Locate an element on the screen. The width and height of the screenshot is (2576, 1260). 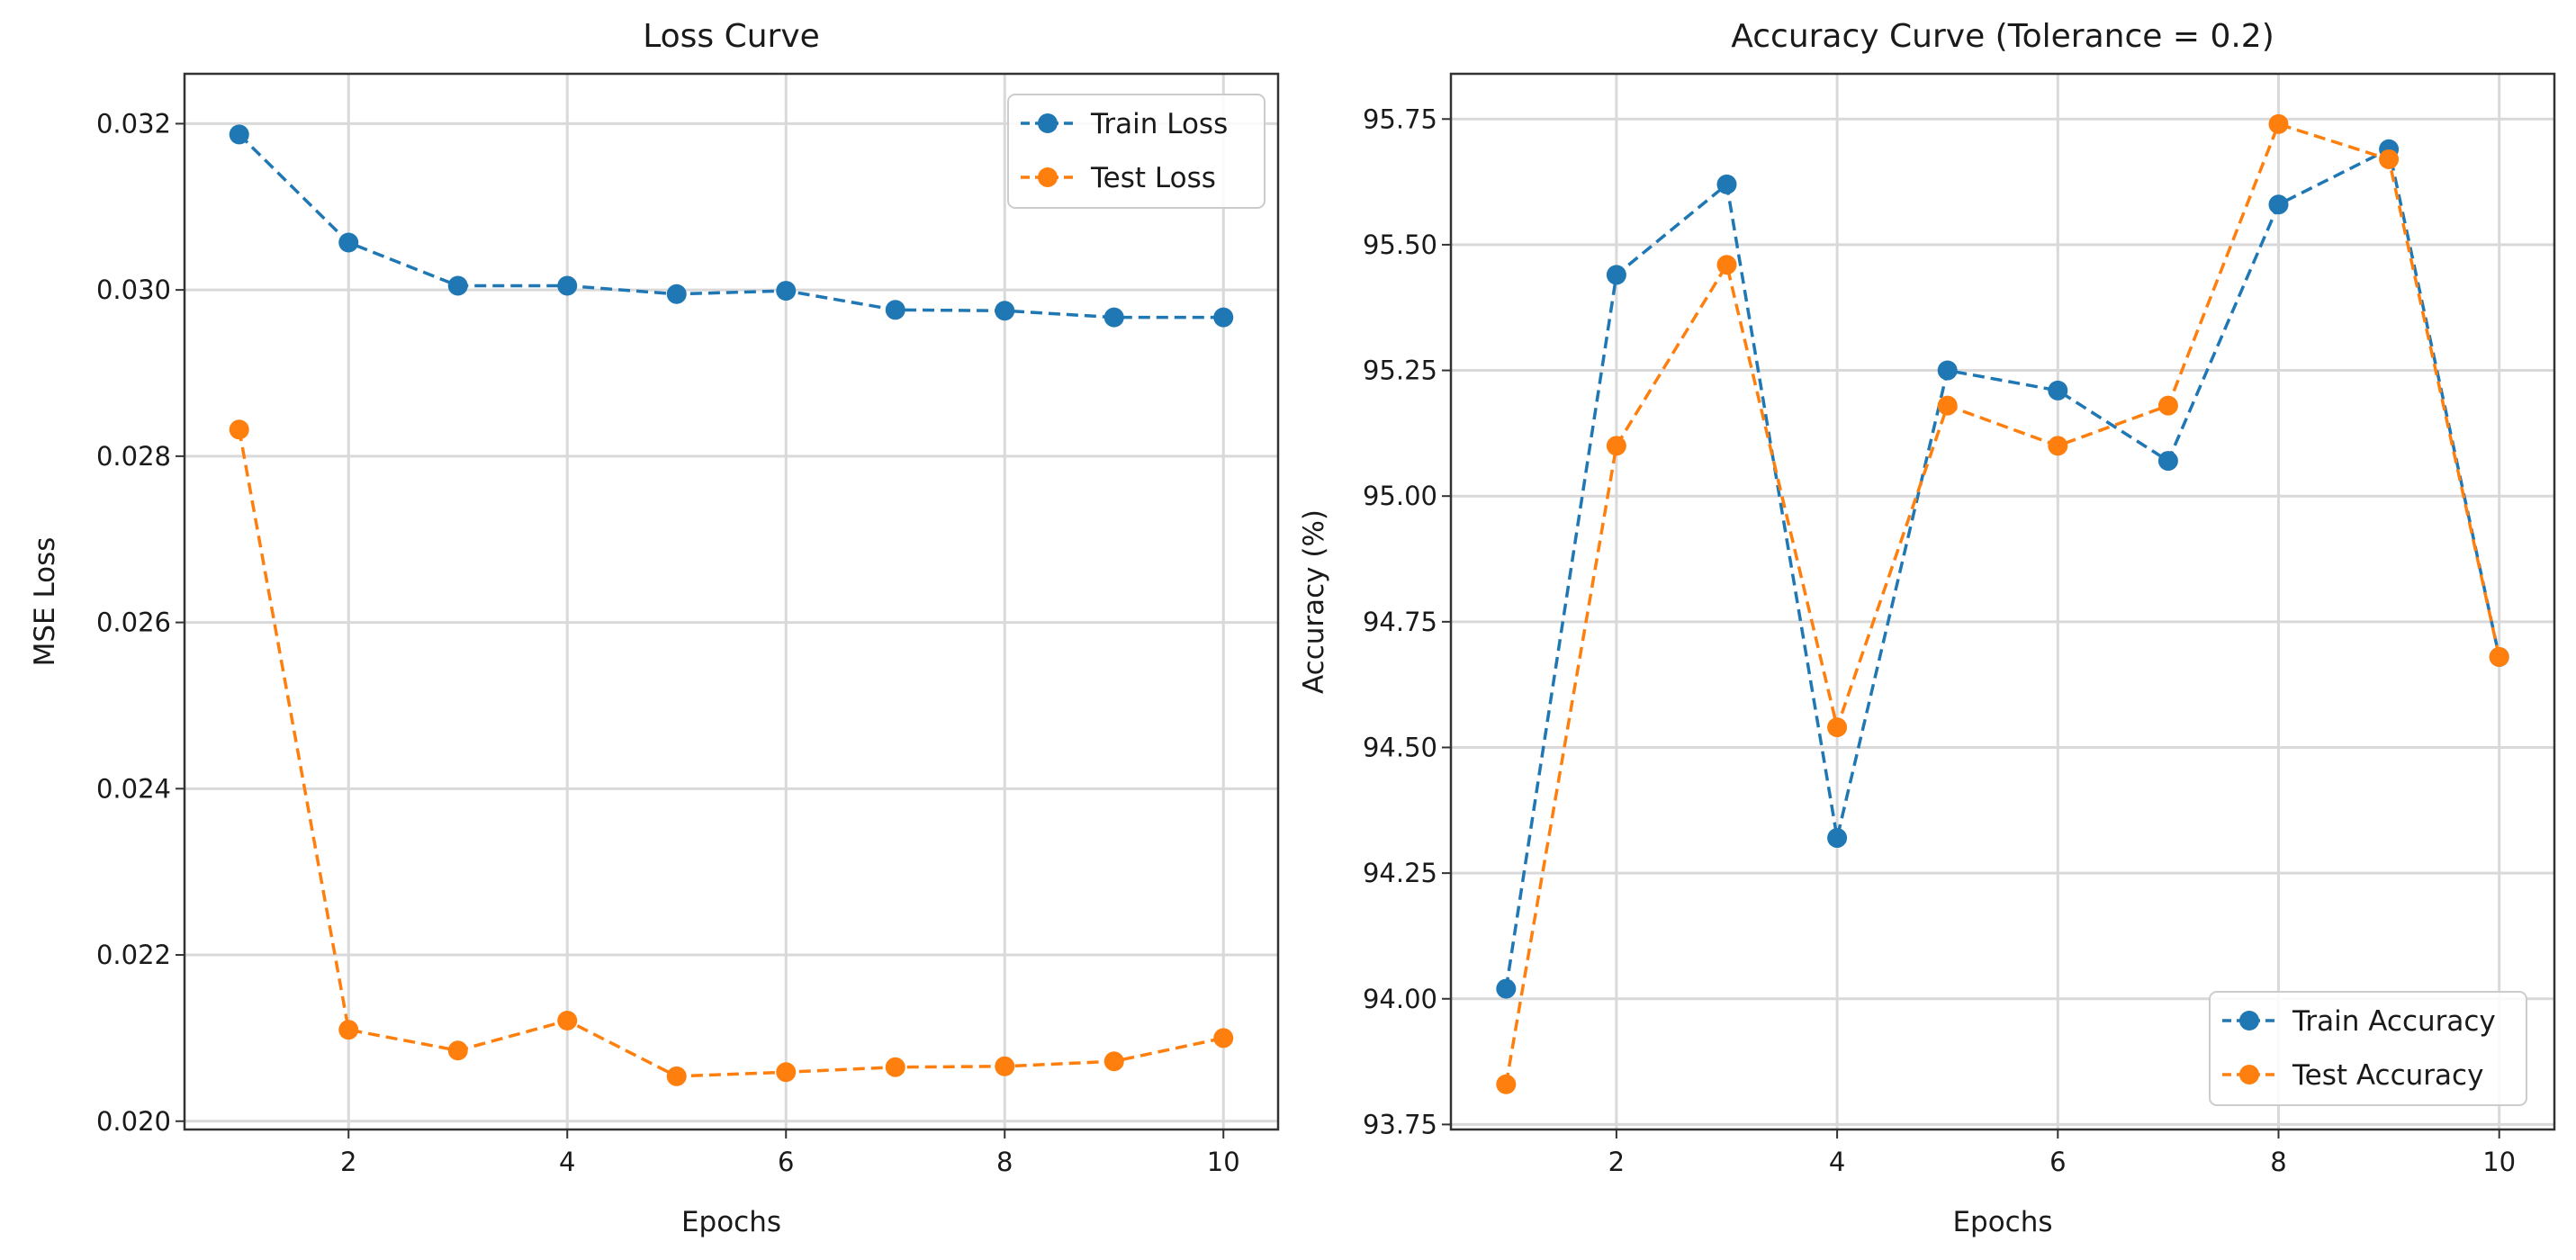
chart-title: Accuracy Curve (Tolerance = 0.2) is located at coordinates (2002, 36).